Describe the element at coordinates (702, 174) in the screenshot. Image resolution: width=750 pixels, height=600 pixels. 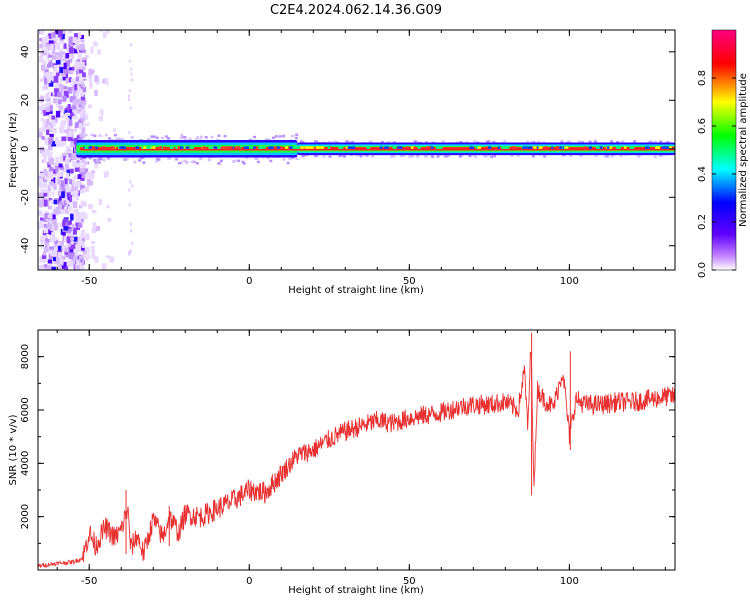
I see `colorbar-tick-label-2: 0.4` at that location.